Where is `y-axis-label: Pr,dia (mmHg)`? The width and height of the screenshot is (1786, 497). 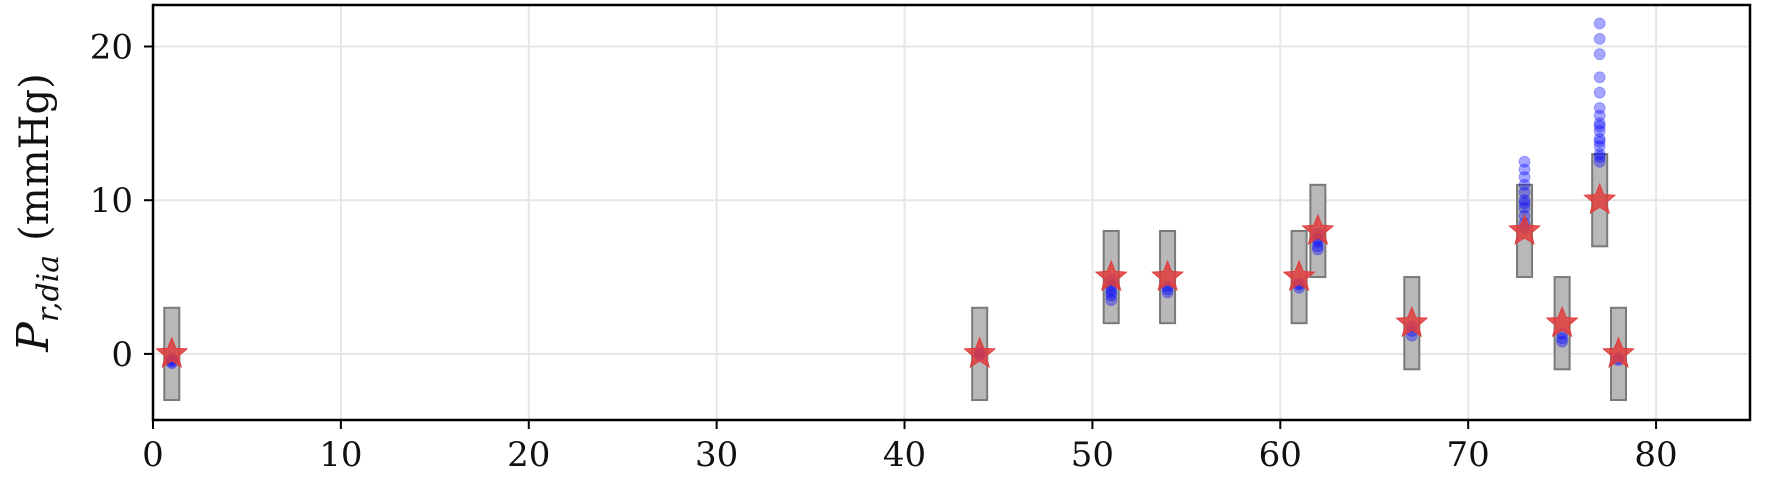
y-axis-label: Pr,dia (mmHg) is located at coordinates (37, 212).